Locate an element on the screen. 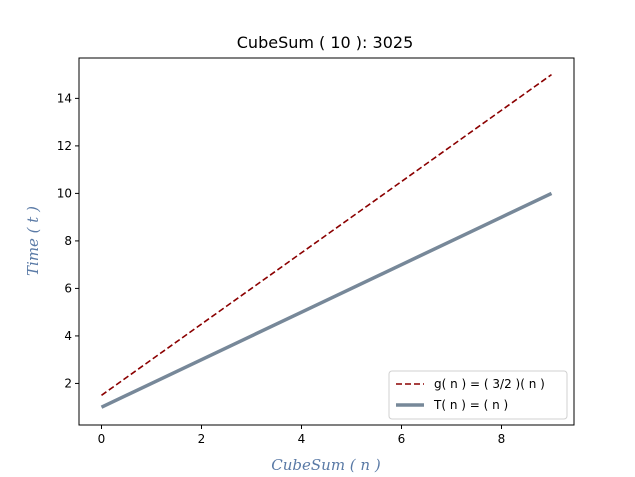 The height and width of the screenshot is (477, 635). legend-box is located at coordinates (478, 395).